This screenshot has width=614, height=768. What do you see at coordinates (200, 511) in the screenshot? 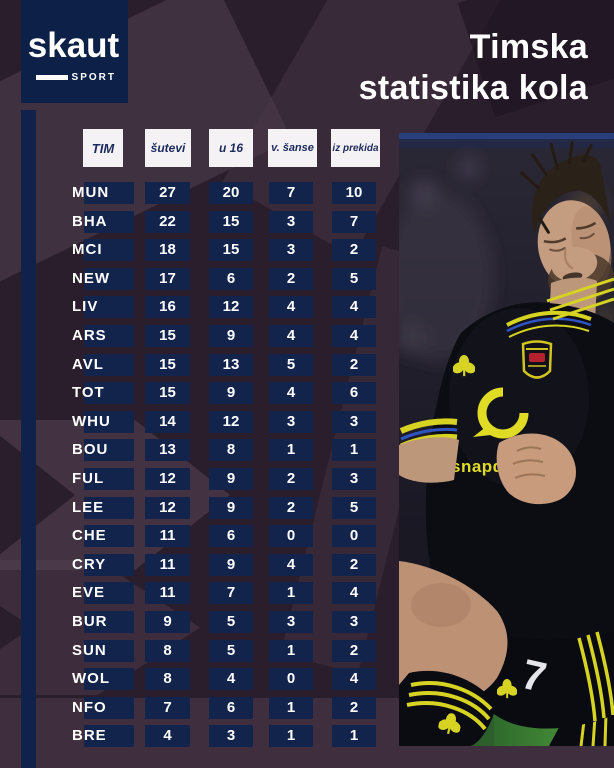
I see `table-row: LEE 12 9 2 5` at bounding box center [200, 511].